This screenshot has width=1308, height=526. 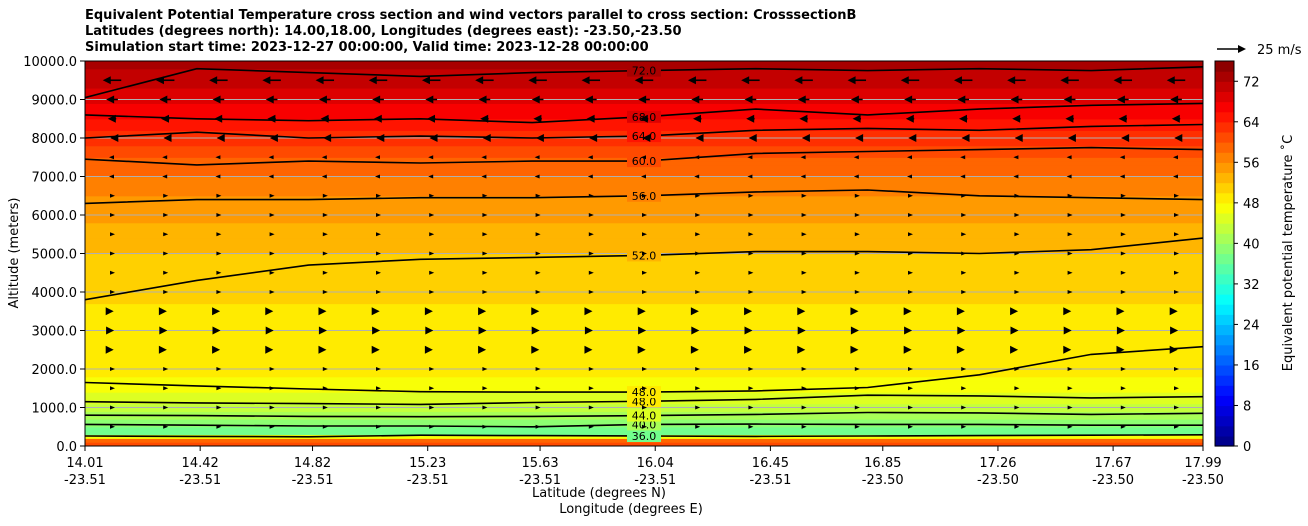 I want to click on x-tick-label-lat: 16.85, so click(x=882, y=463).